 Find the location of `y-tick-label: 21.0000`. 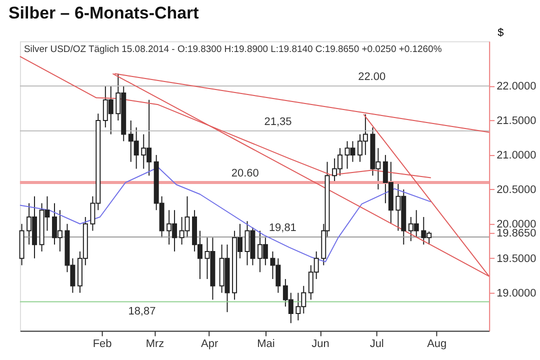

y-tick-label: 21.0000 is located at coordinates (516, 155).